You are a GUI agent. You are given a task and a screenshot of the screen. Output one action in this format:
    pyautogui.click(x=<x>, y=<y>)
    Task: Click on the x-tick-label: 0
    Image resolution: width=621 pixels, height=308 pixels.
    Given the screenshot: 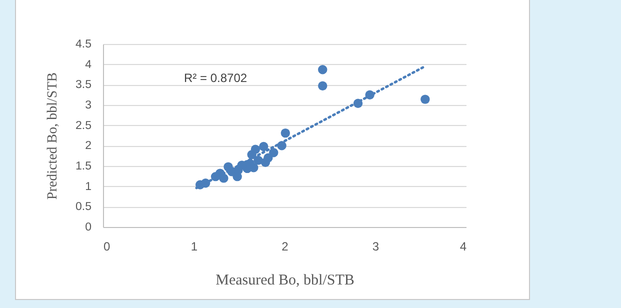 What is the action you would take?
    pyautogui.click(x=107, y=247)
    